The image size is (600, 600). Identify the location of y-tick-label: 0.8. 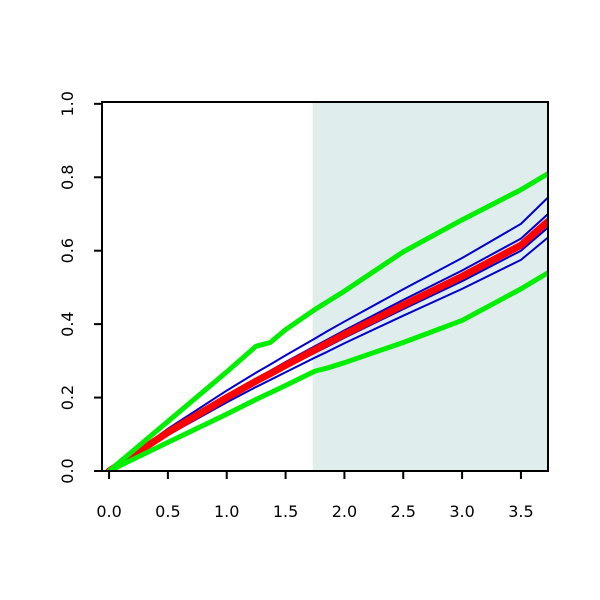
(67, 177).